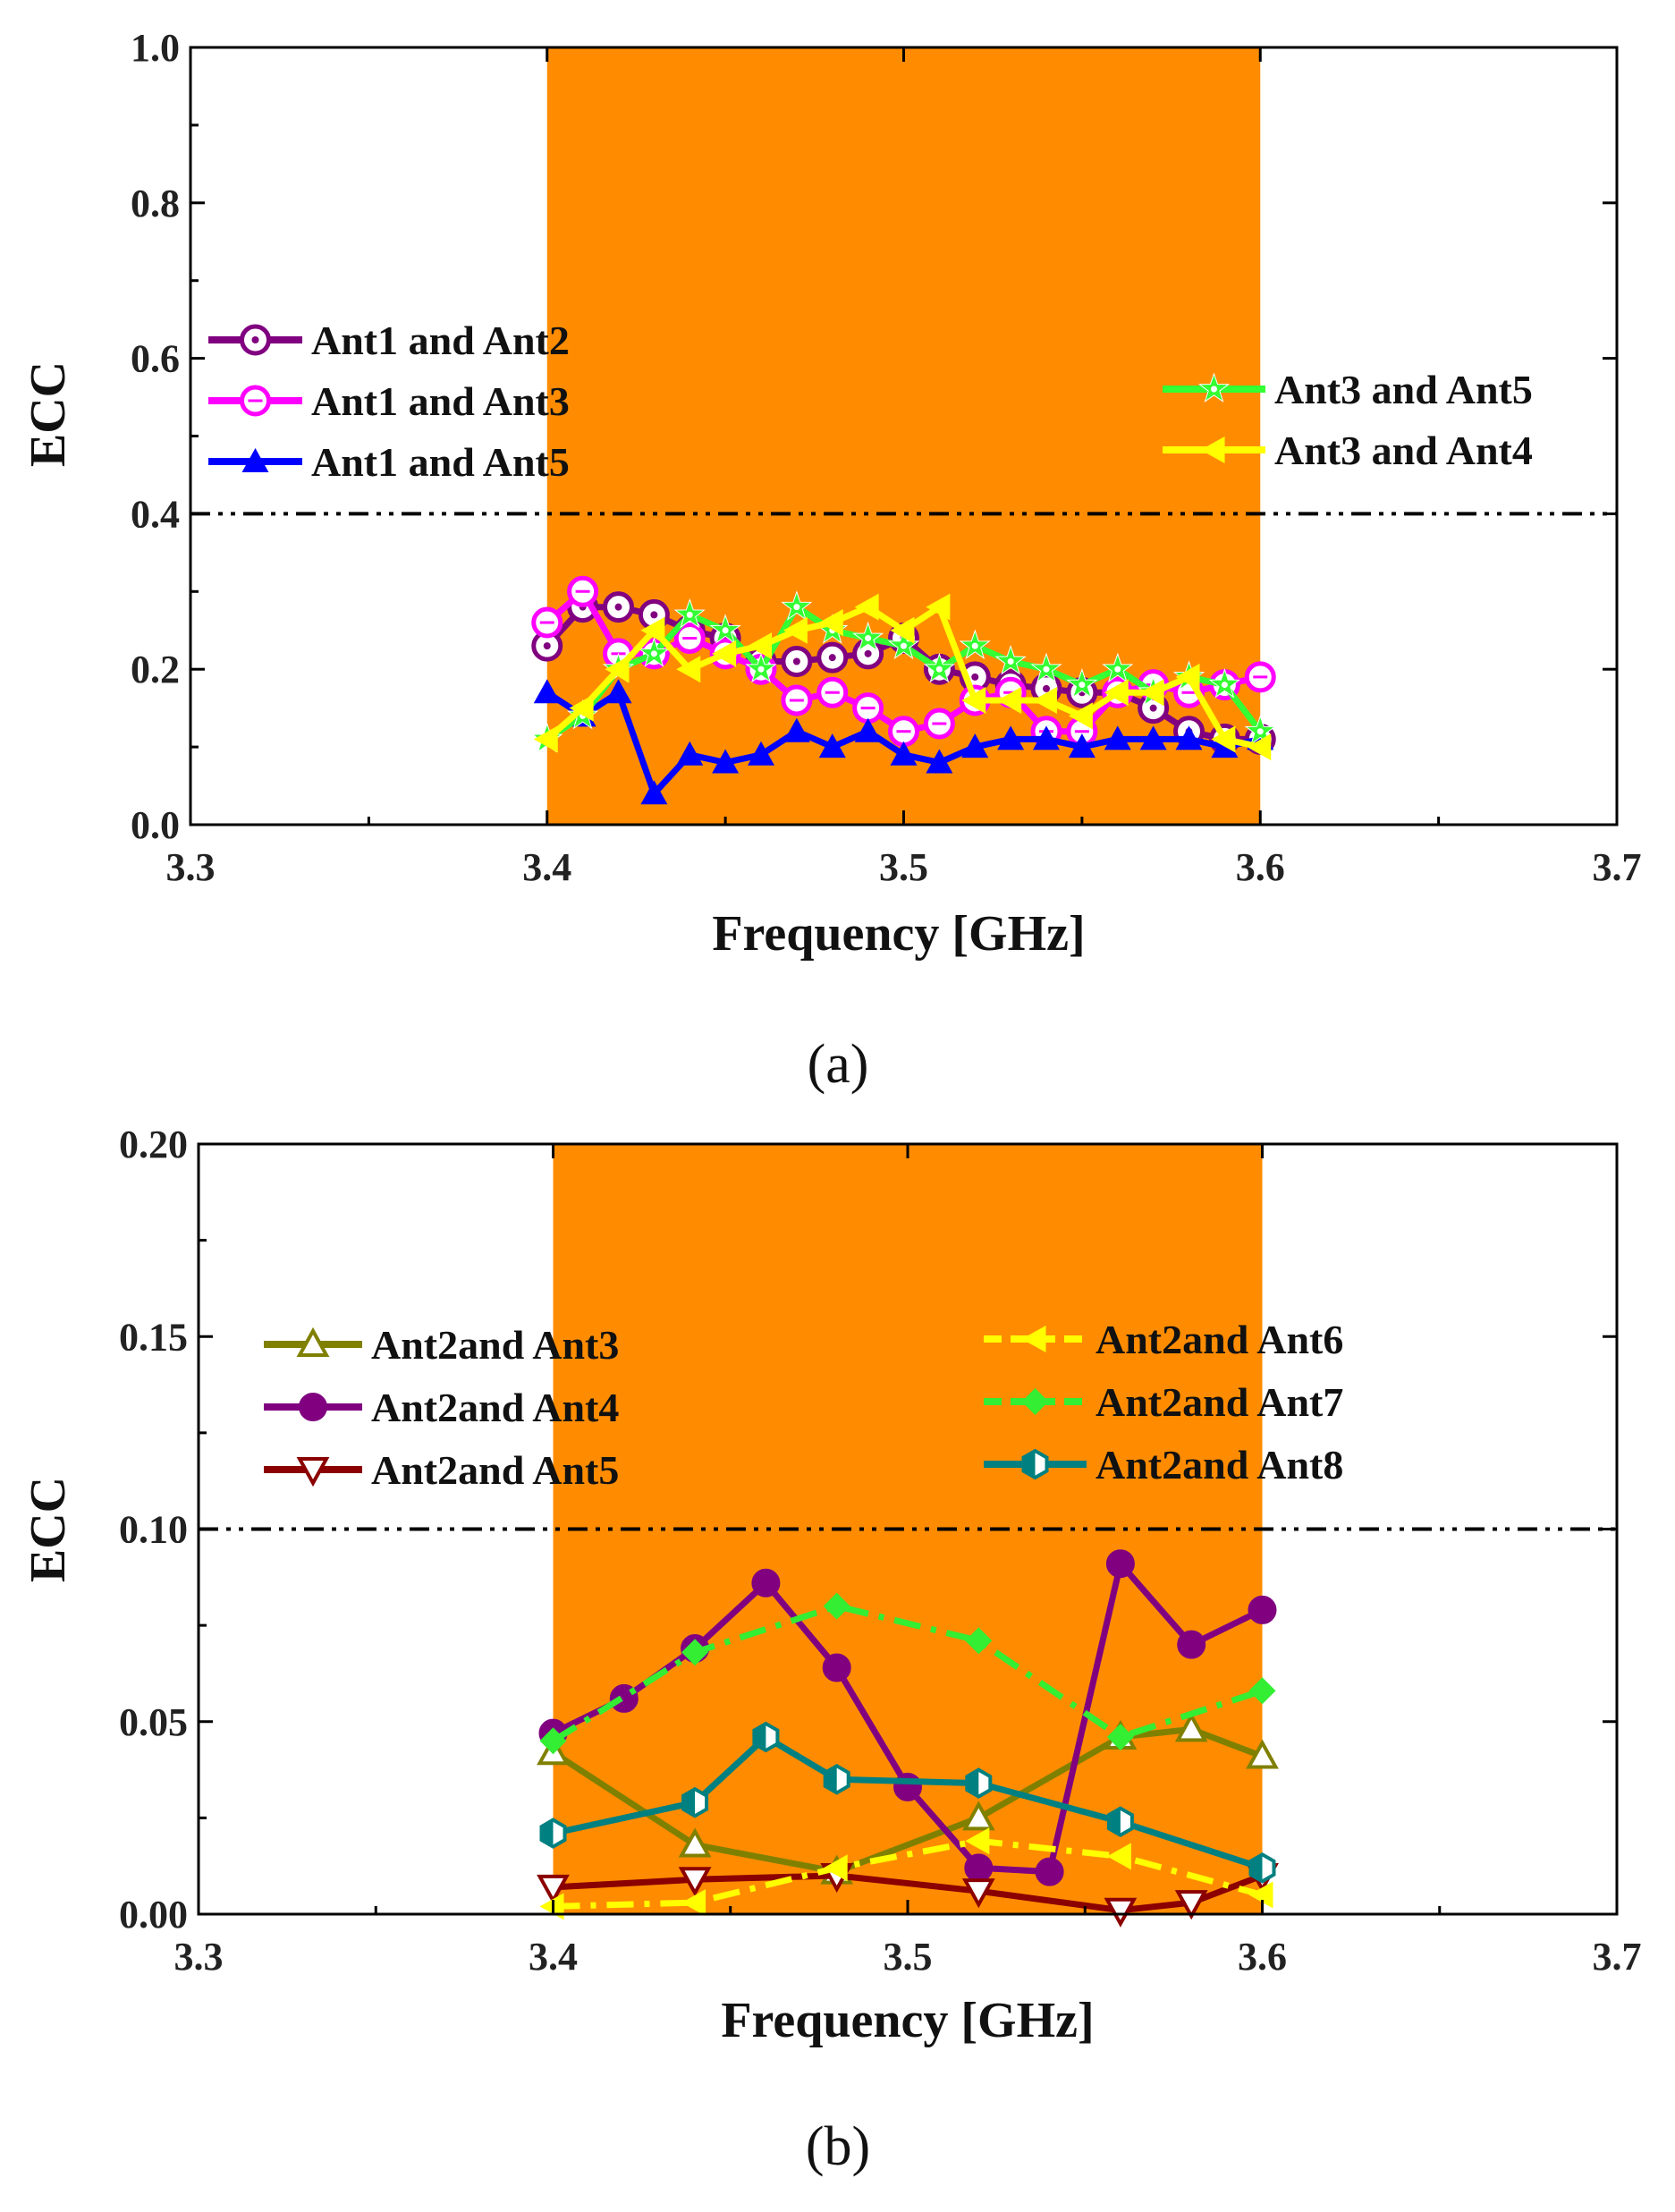 The height and width of the screenshot is (2212, 1675). What do you see at coordinates (907, 1674) in the screenshot?
I see `panel-b-series-ant2and-ant7` at bounding box center [907, 1674].